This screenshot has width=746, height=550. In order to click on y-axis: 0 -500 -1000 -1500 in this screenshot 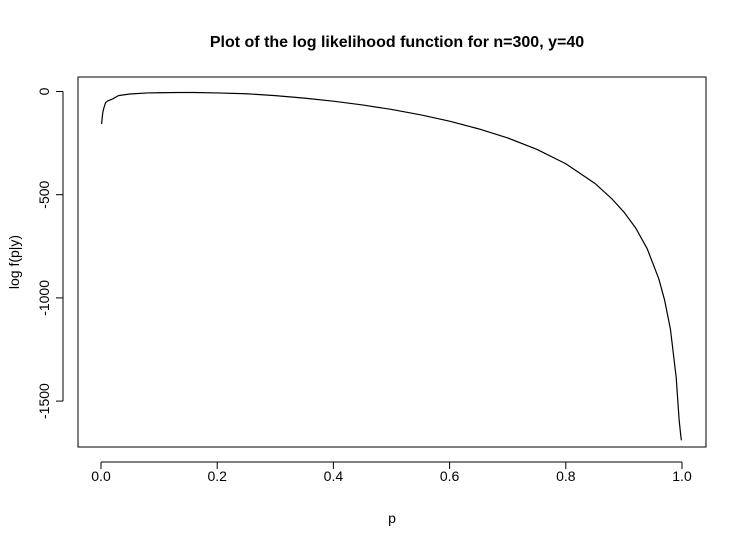, I will do `click(50, 253)`.